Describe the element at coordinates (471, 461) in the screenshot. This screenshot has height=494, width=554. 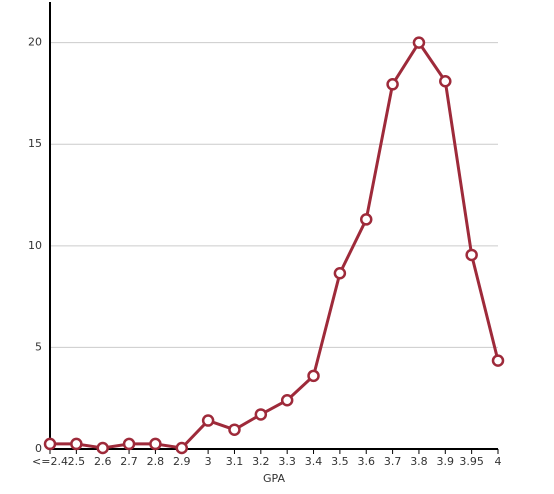
I see `x-tick-label: 3.95` at that location.